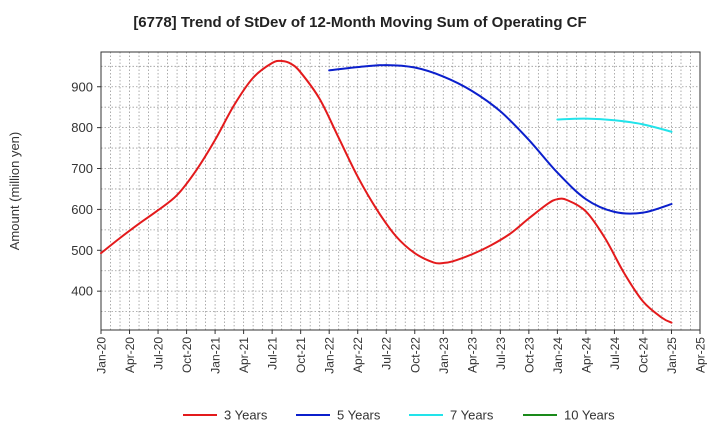 Image resolution: width=720 pixels, height=440 pixels. I want to click on legend-label-5-years: 5 Years, so click(359, 415).